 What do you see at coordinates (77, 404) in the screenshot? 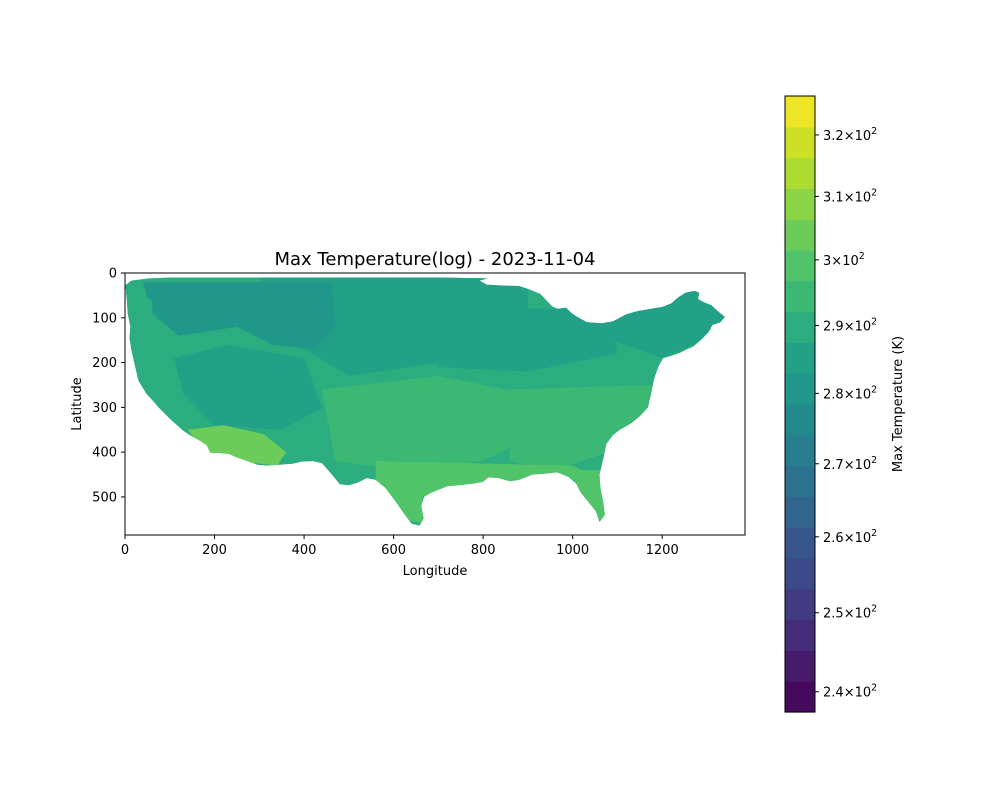
I see `y-axis-label: Latitude` at bounding box center [77, 404].